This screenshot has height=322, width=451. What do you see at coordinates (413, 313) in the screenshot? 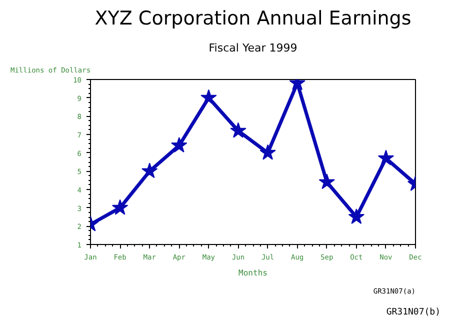
I see `text: GR31N07(b)` at bounding box center [413, 313].